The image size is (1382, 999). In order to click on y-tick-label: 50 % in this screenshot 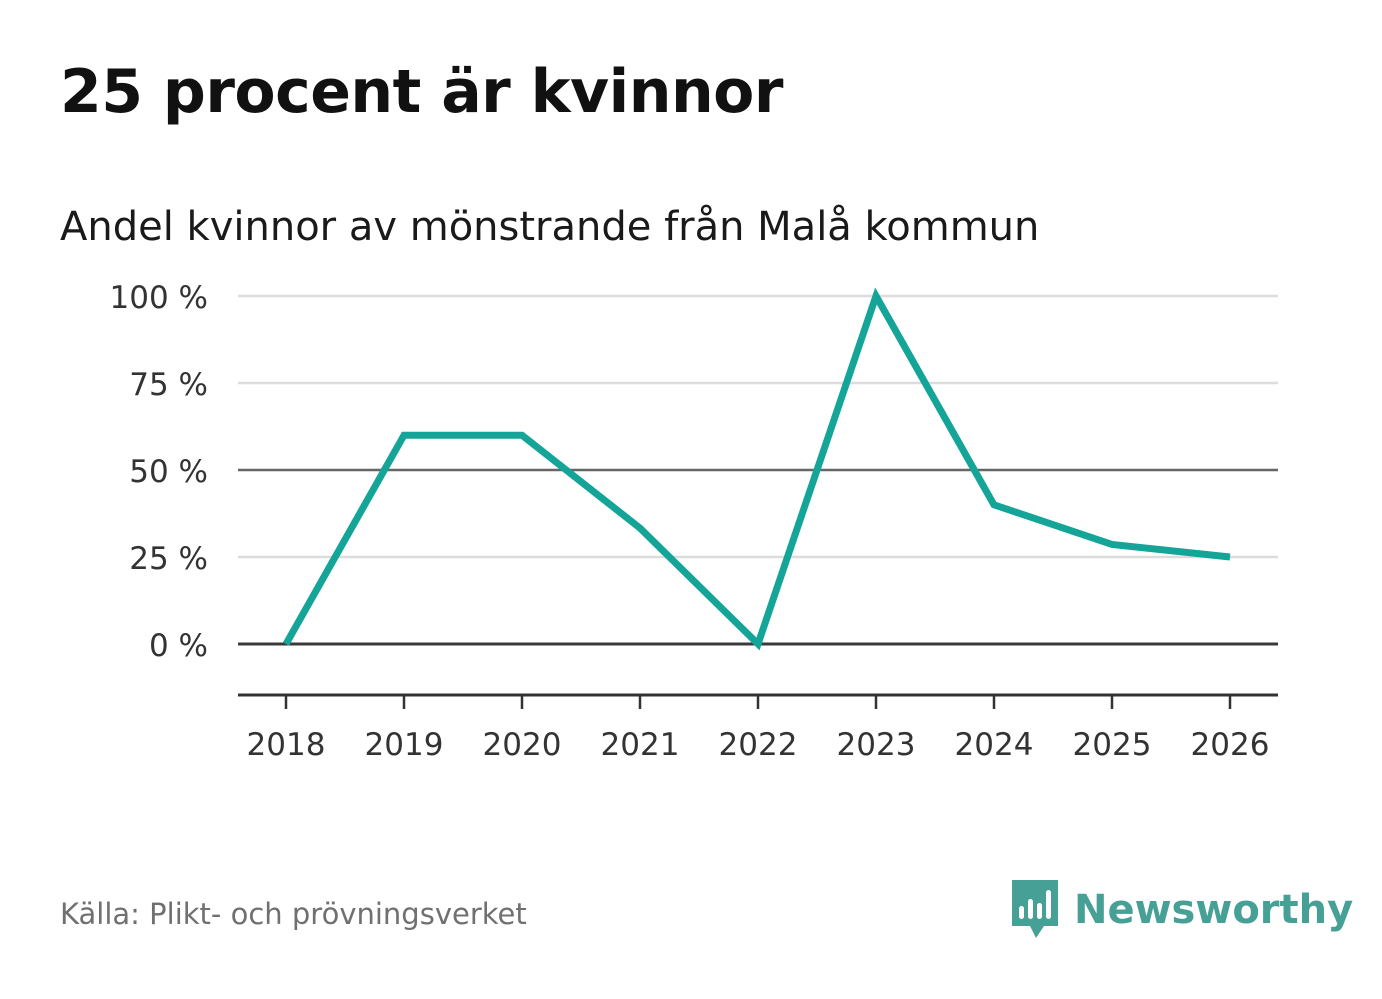, I will do `click(168, 472)`.